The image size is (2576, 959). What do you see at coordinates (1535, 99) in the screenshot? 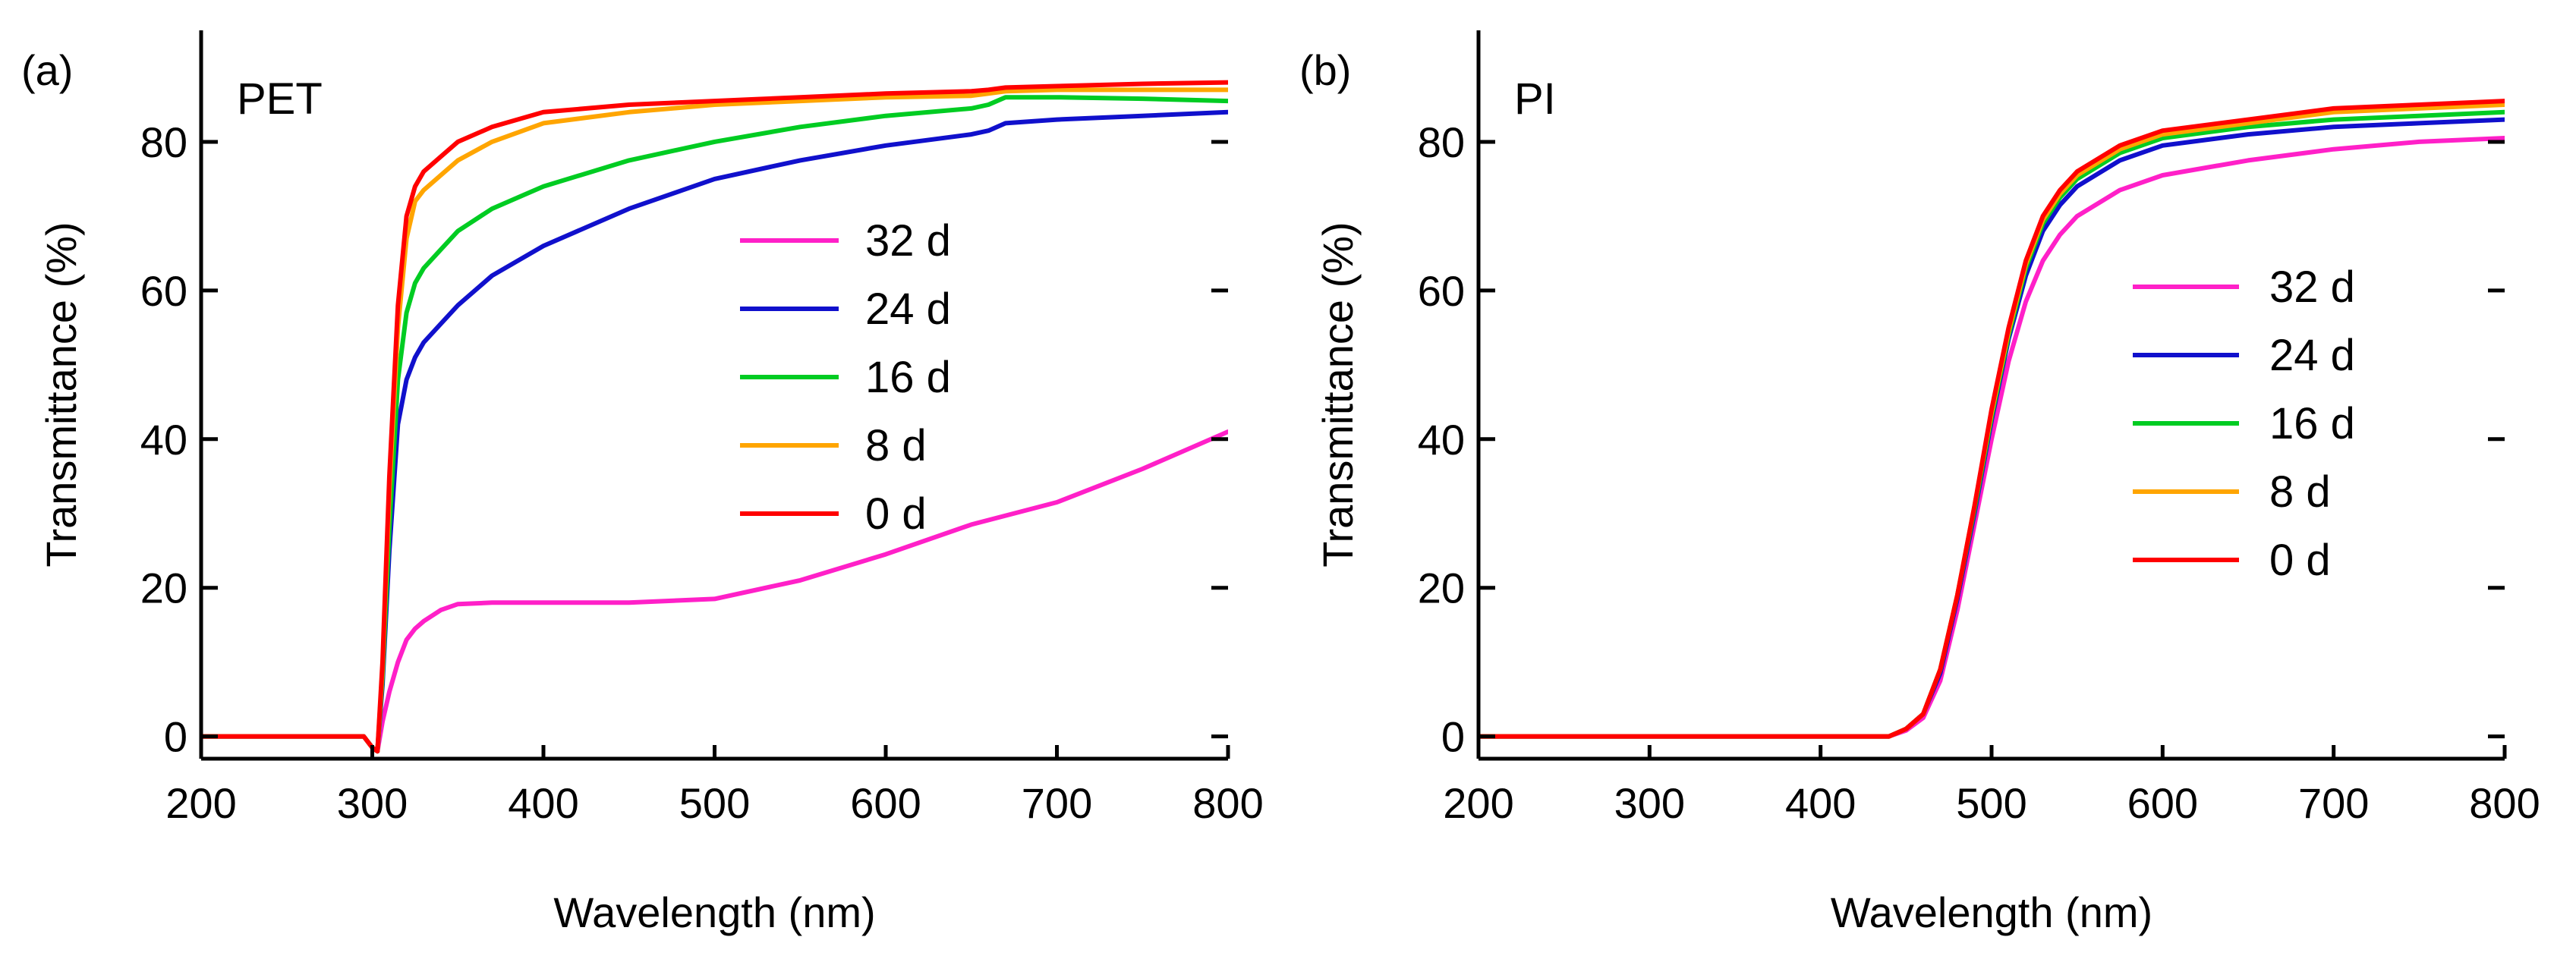
I see `panel-title: PI` at bounding box center [1535, 99].